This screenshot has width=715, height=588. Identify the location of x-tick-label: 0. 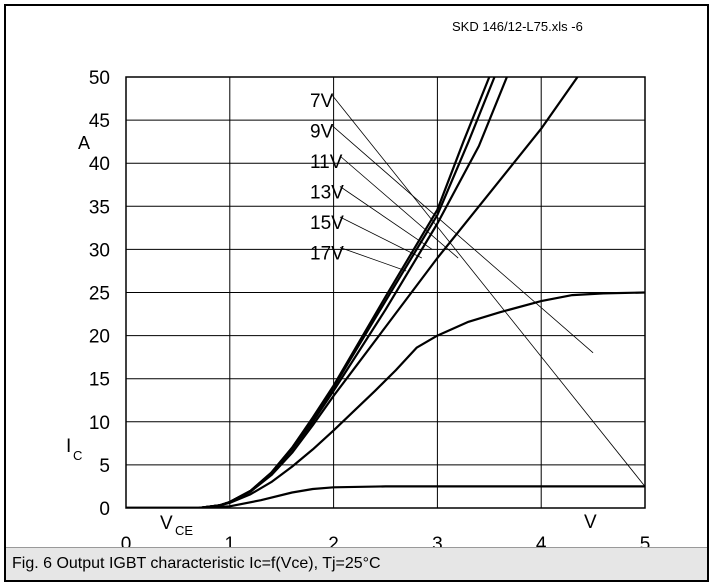
(126, 544).